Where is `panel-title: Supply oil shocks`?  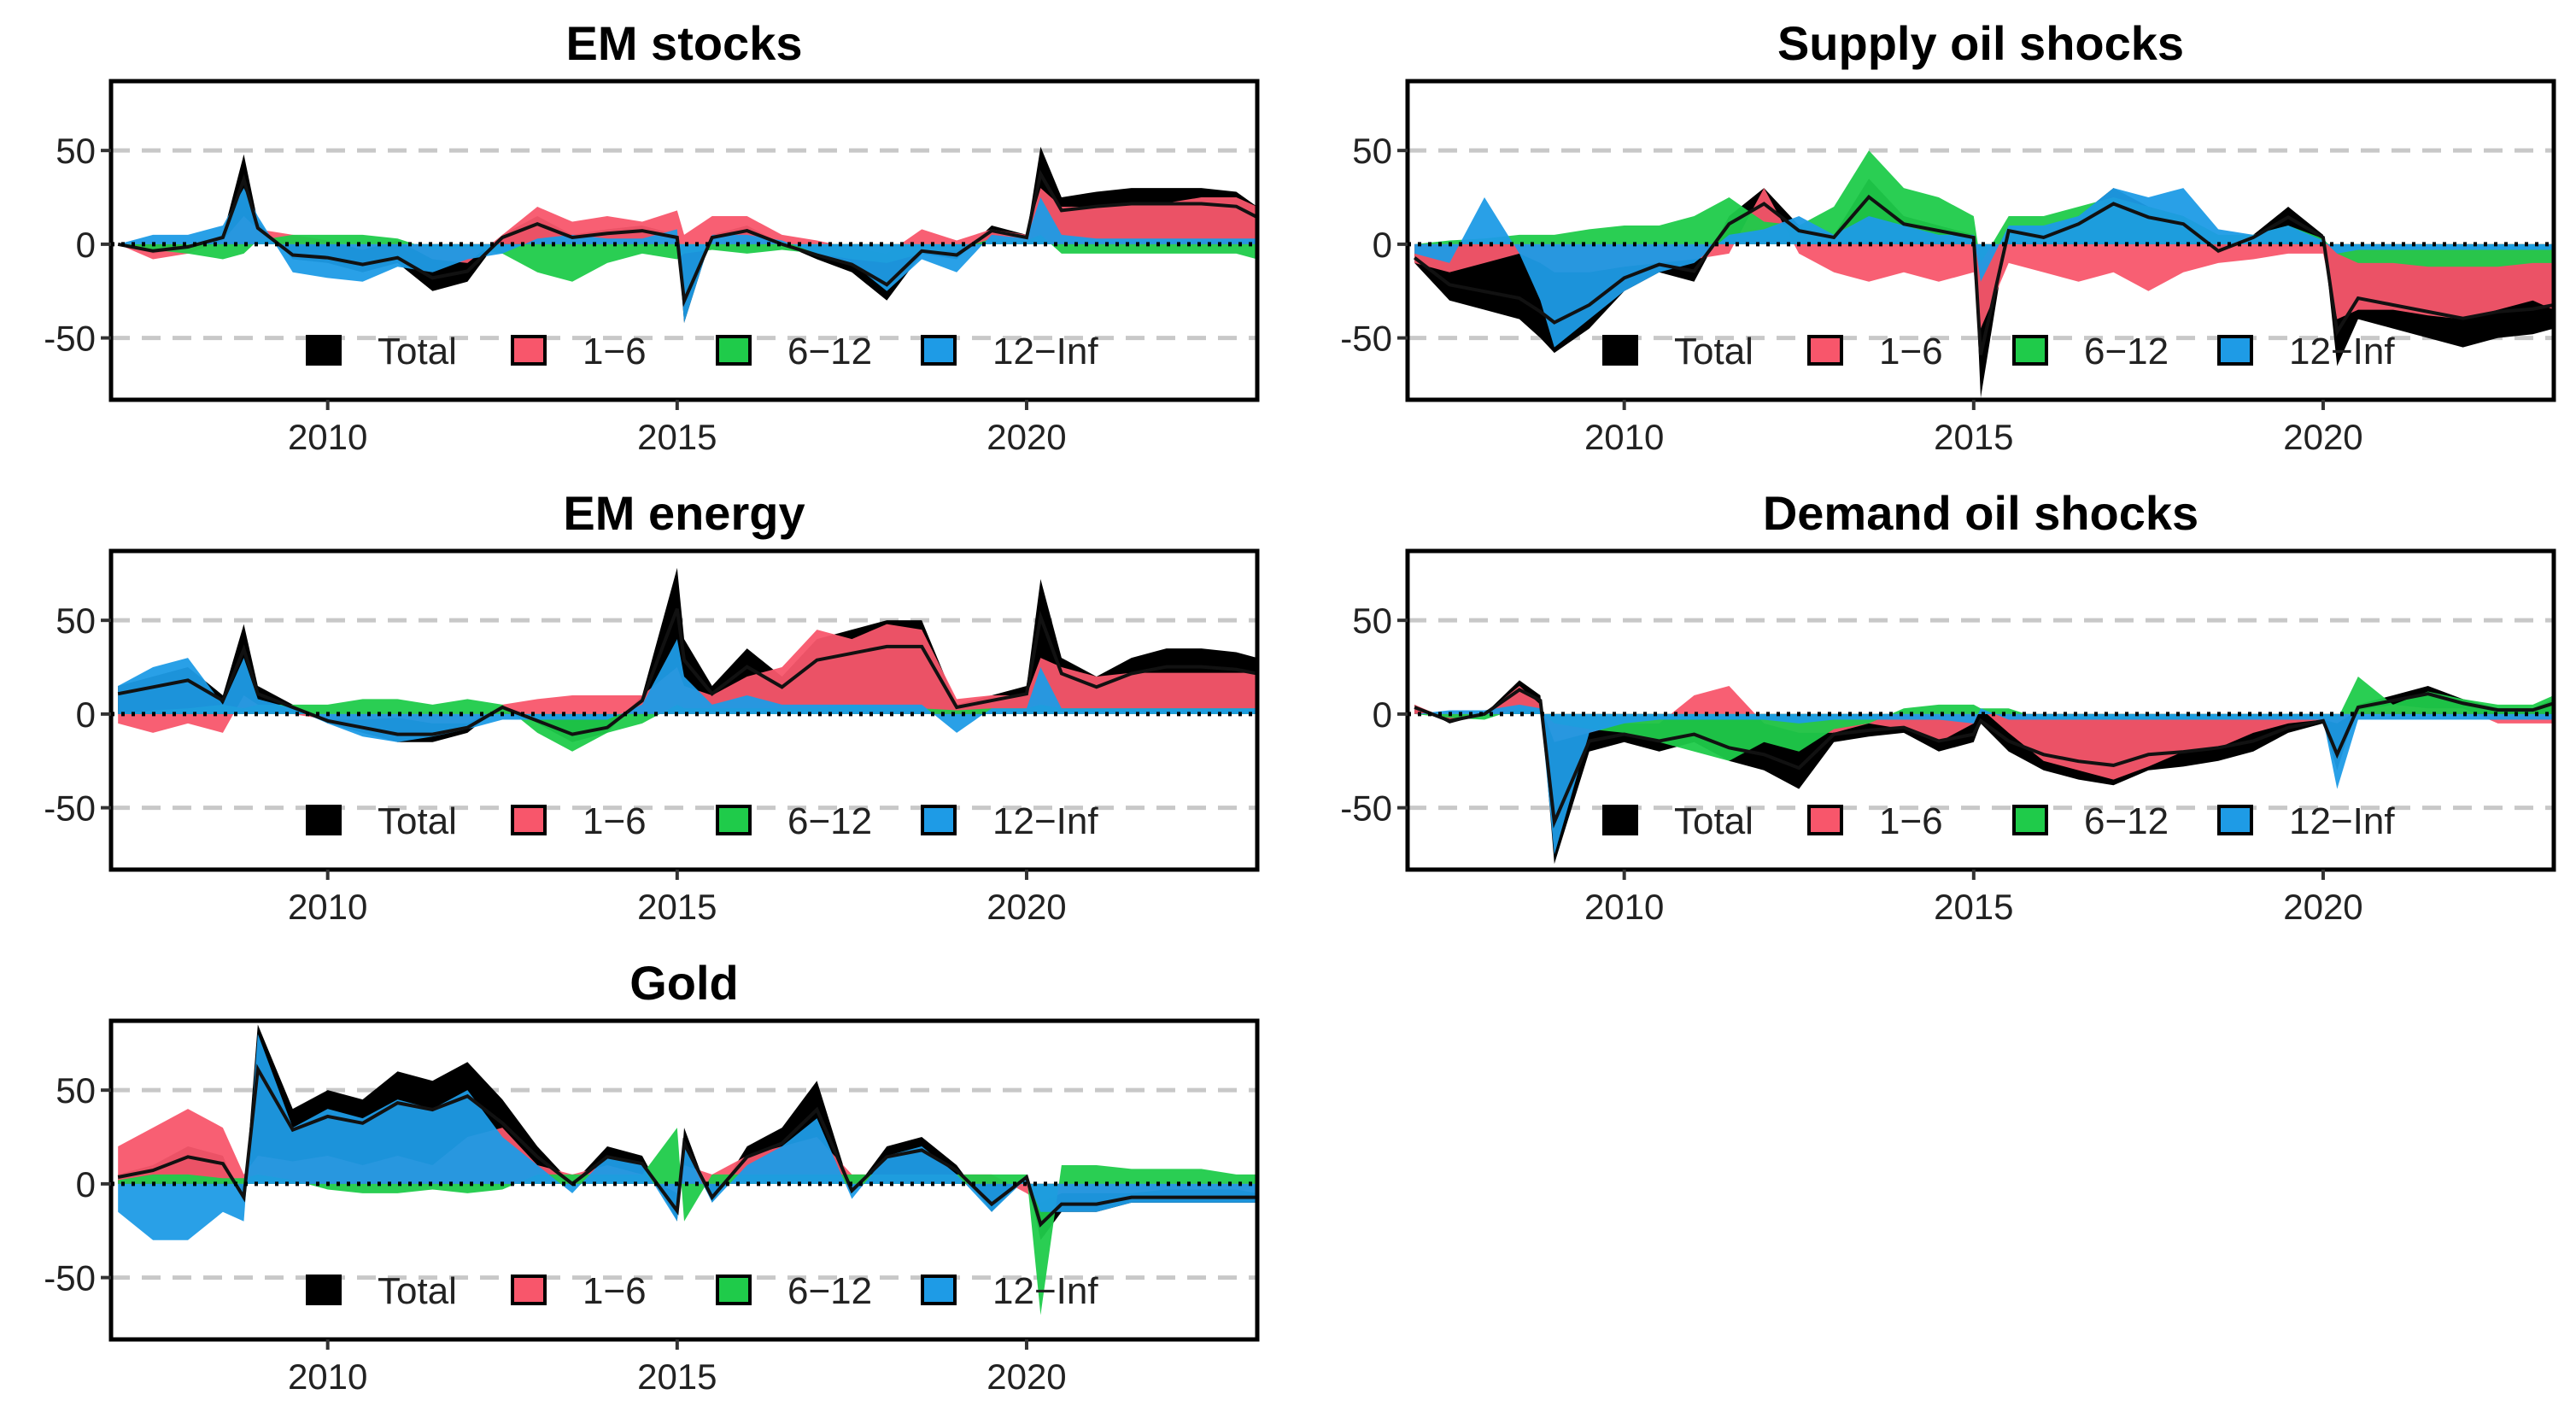
panel-title: Supply oil shocks is located at coordinates (1980, 43).